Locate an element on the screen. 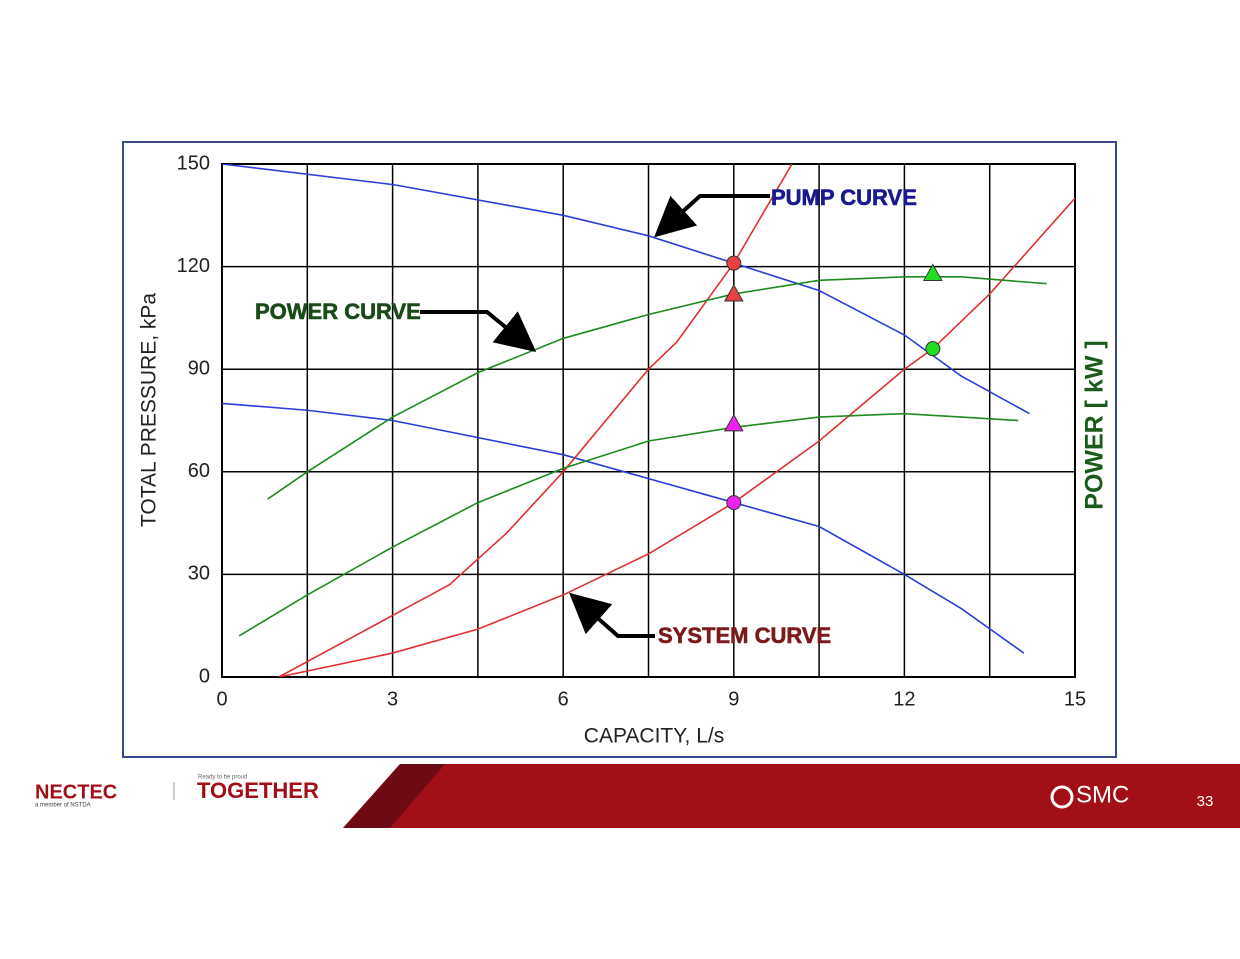 The image size is (1240, 959). tagline-small: Ready to be proud is located at coordinates (222, 778).